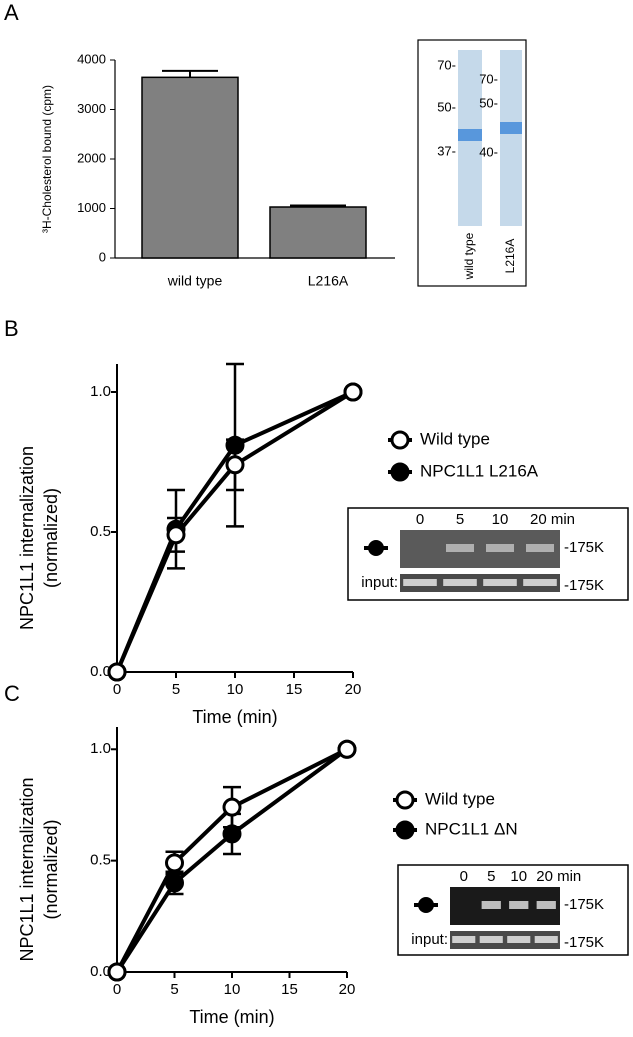 Image resolution: width=633 pixels, height=1037 pixels. Describe the element at coordinates (488, 151) in the screenshot. I see `size-marker: 40-` at that location.